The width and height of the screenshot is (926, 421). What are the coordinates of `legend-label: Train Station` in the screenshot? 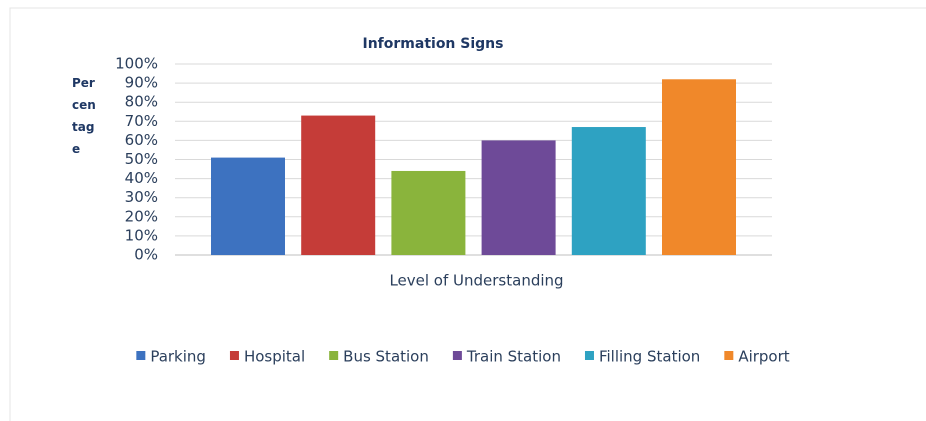 It's located at (513, 357).